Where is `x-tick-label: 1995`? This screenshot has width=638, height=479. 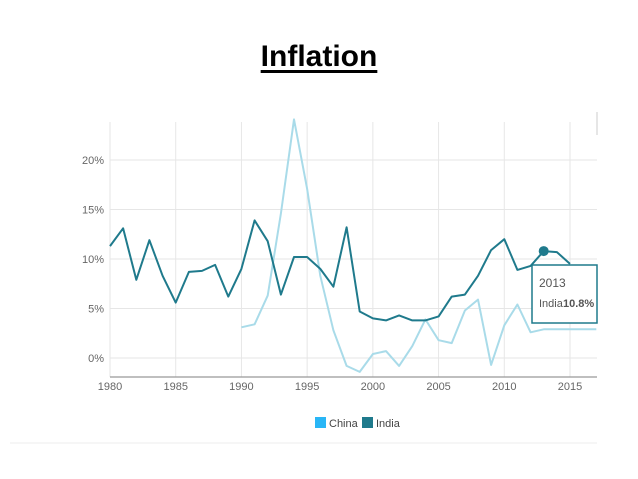 x-tick-label: 1995 is located at coordinates (307, 387).